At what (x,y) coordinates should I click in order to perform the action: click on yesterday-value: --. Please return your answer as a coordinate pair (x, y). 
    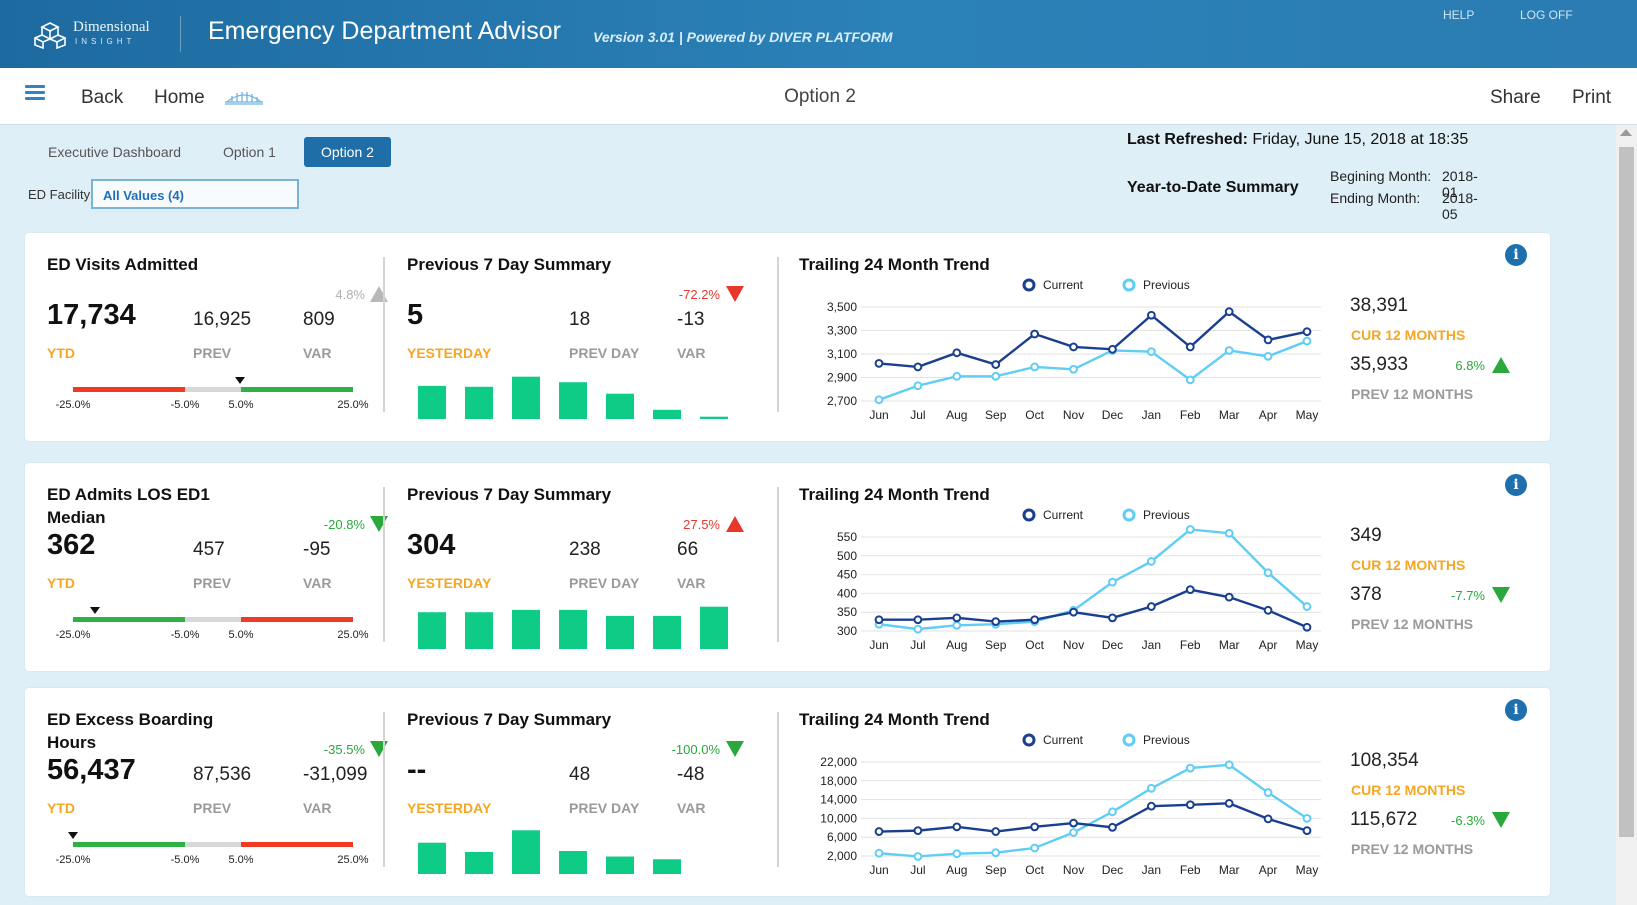
    Looking at the image, I should click on (417, 770).